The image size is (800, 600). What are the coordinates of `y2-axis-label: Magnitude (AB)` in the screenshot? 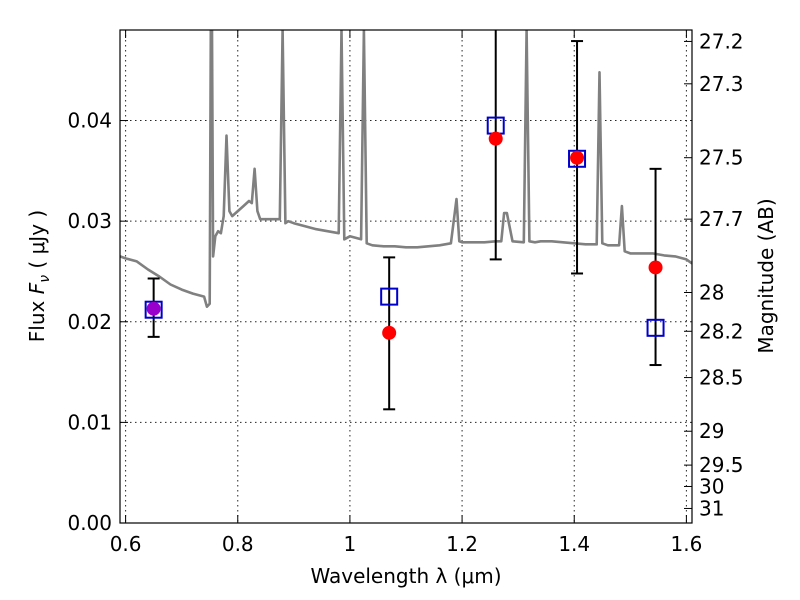 It's located at (766, 275).